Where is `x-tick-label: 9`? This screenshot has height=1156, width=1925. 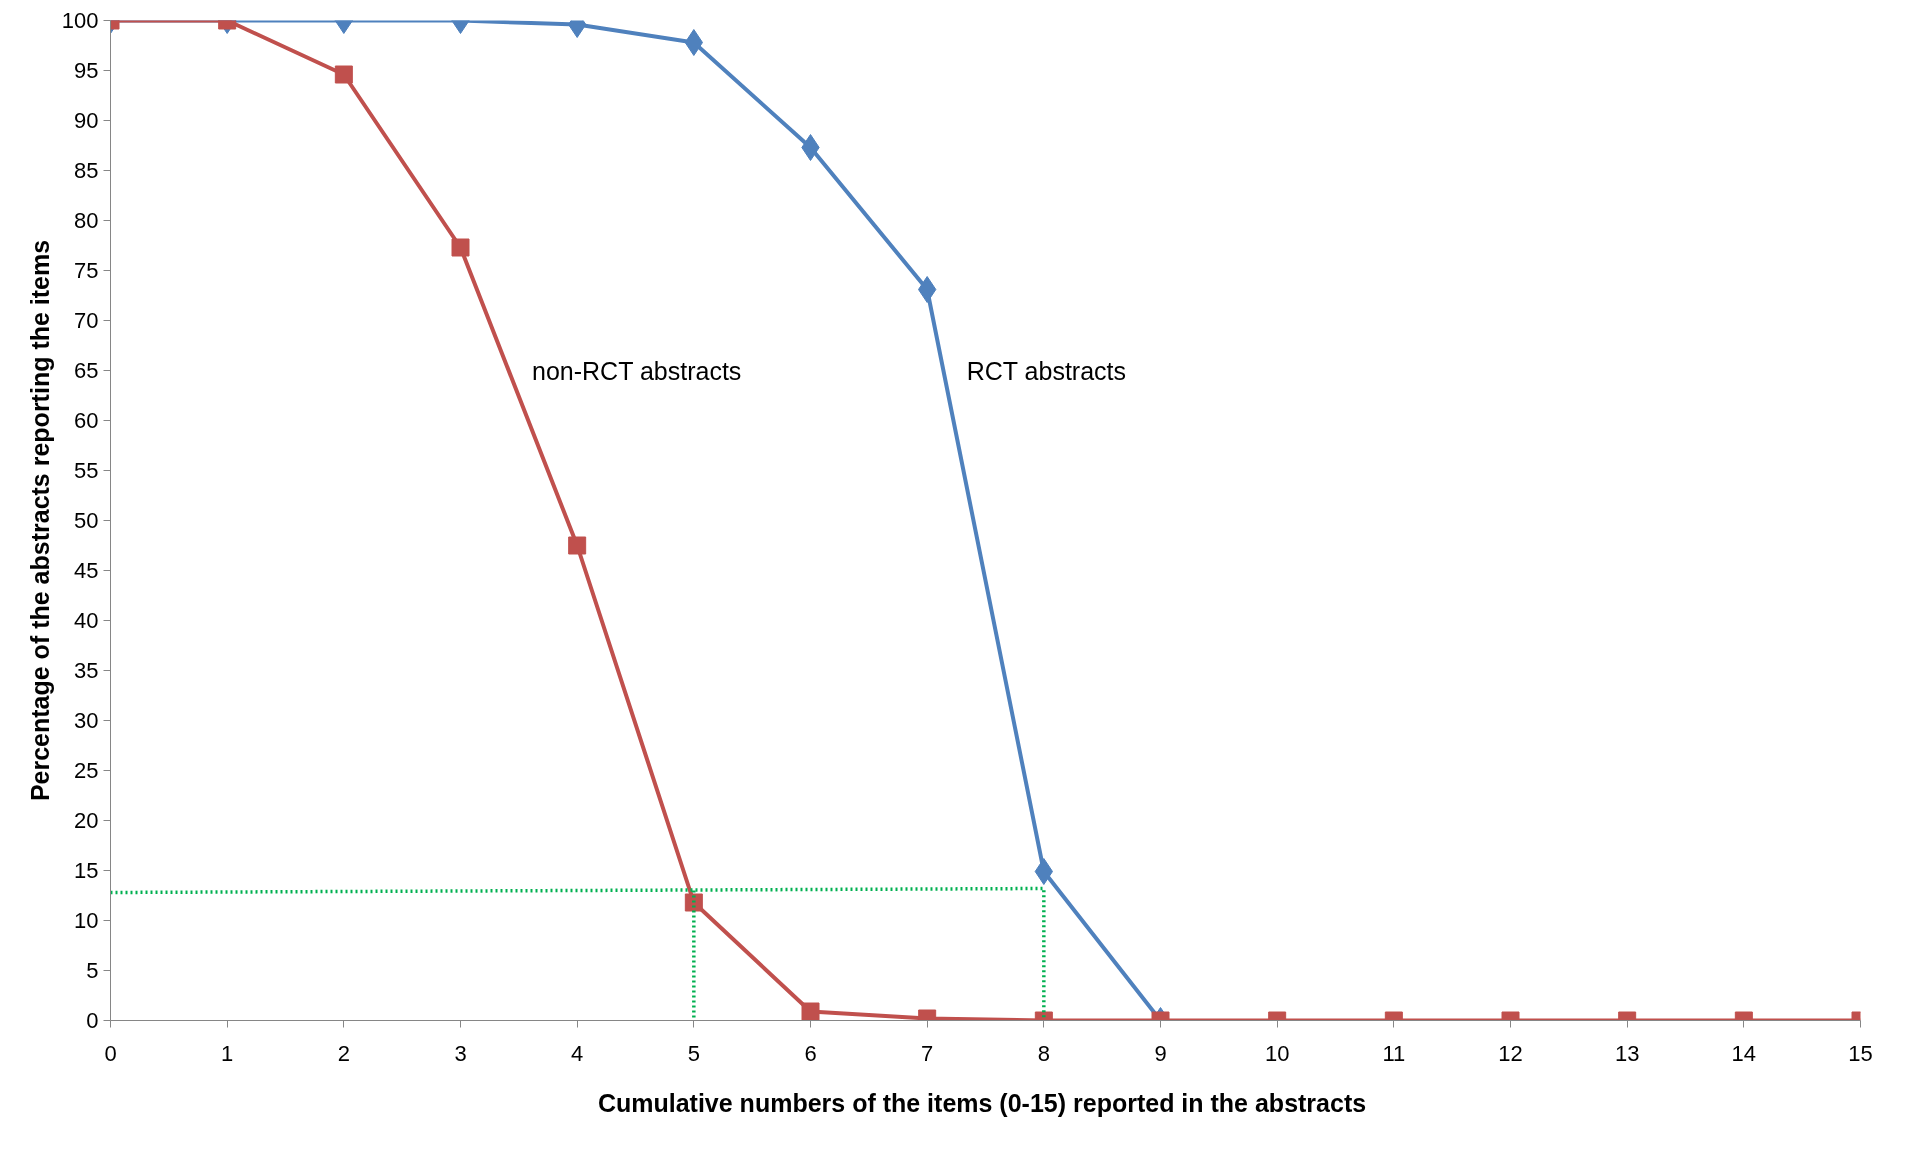 x-tick-label: 9 is located at coordinates (1160, 1053).